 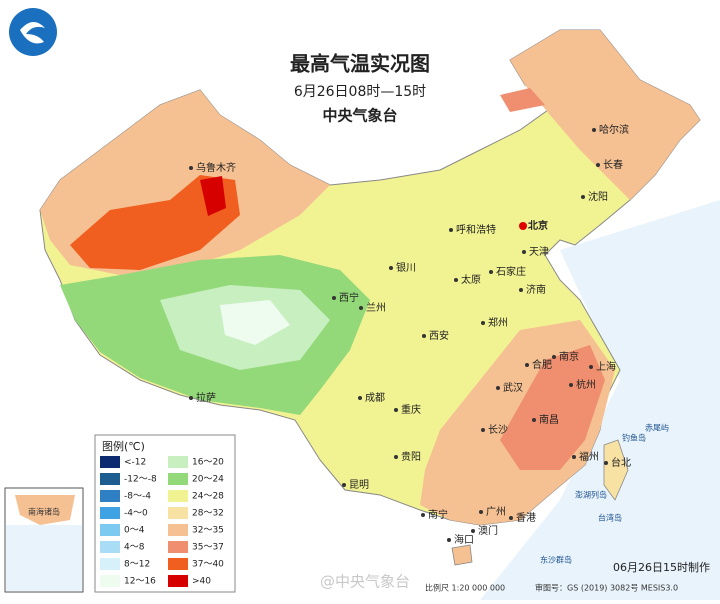 I want to click on legend-label: 8～12, so click(x=137, y=565).